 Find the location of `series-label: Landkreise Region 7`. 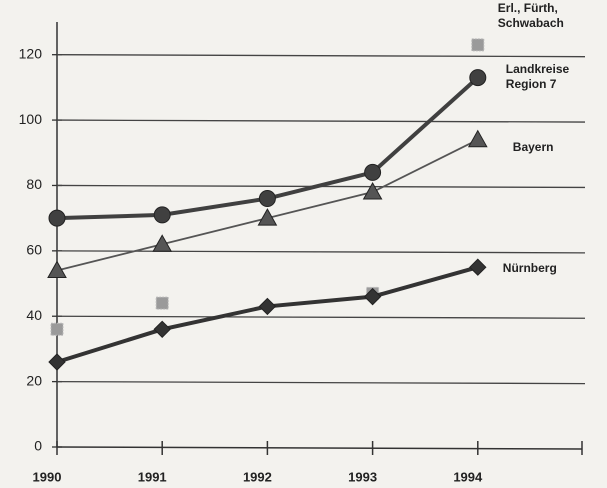

series-label: Landkreise Region 7 is located at coordinates (537, 76).